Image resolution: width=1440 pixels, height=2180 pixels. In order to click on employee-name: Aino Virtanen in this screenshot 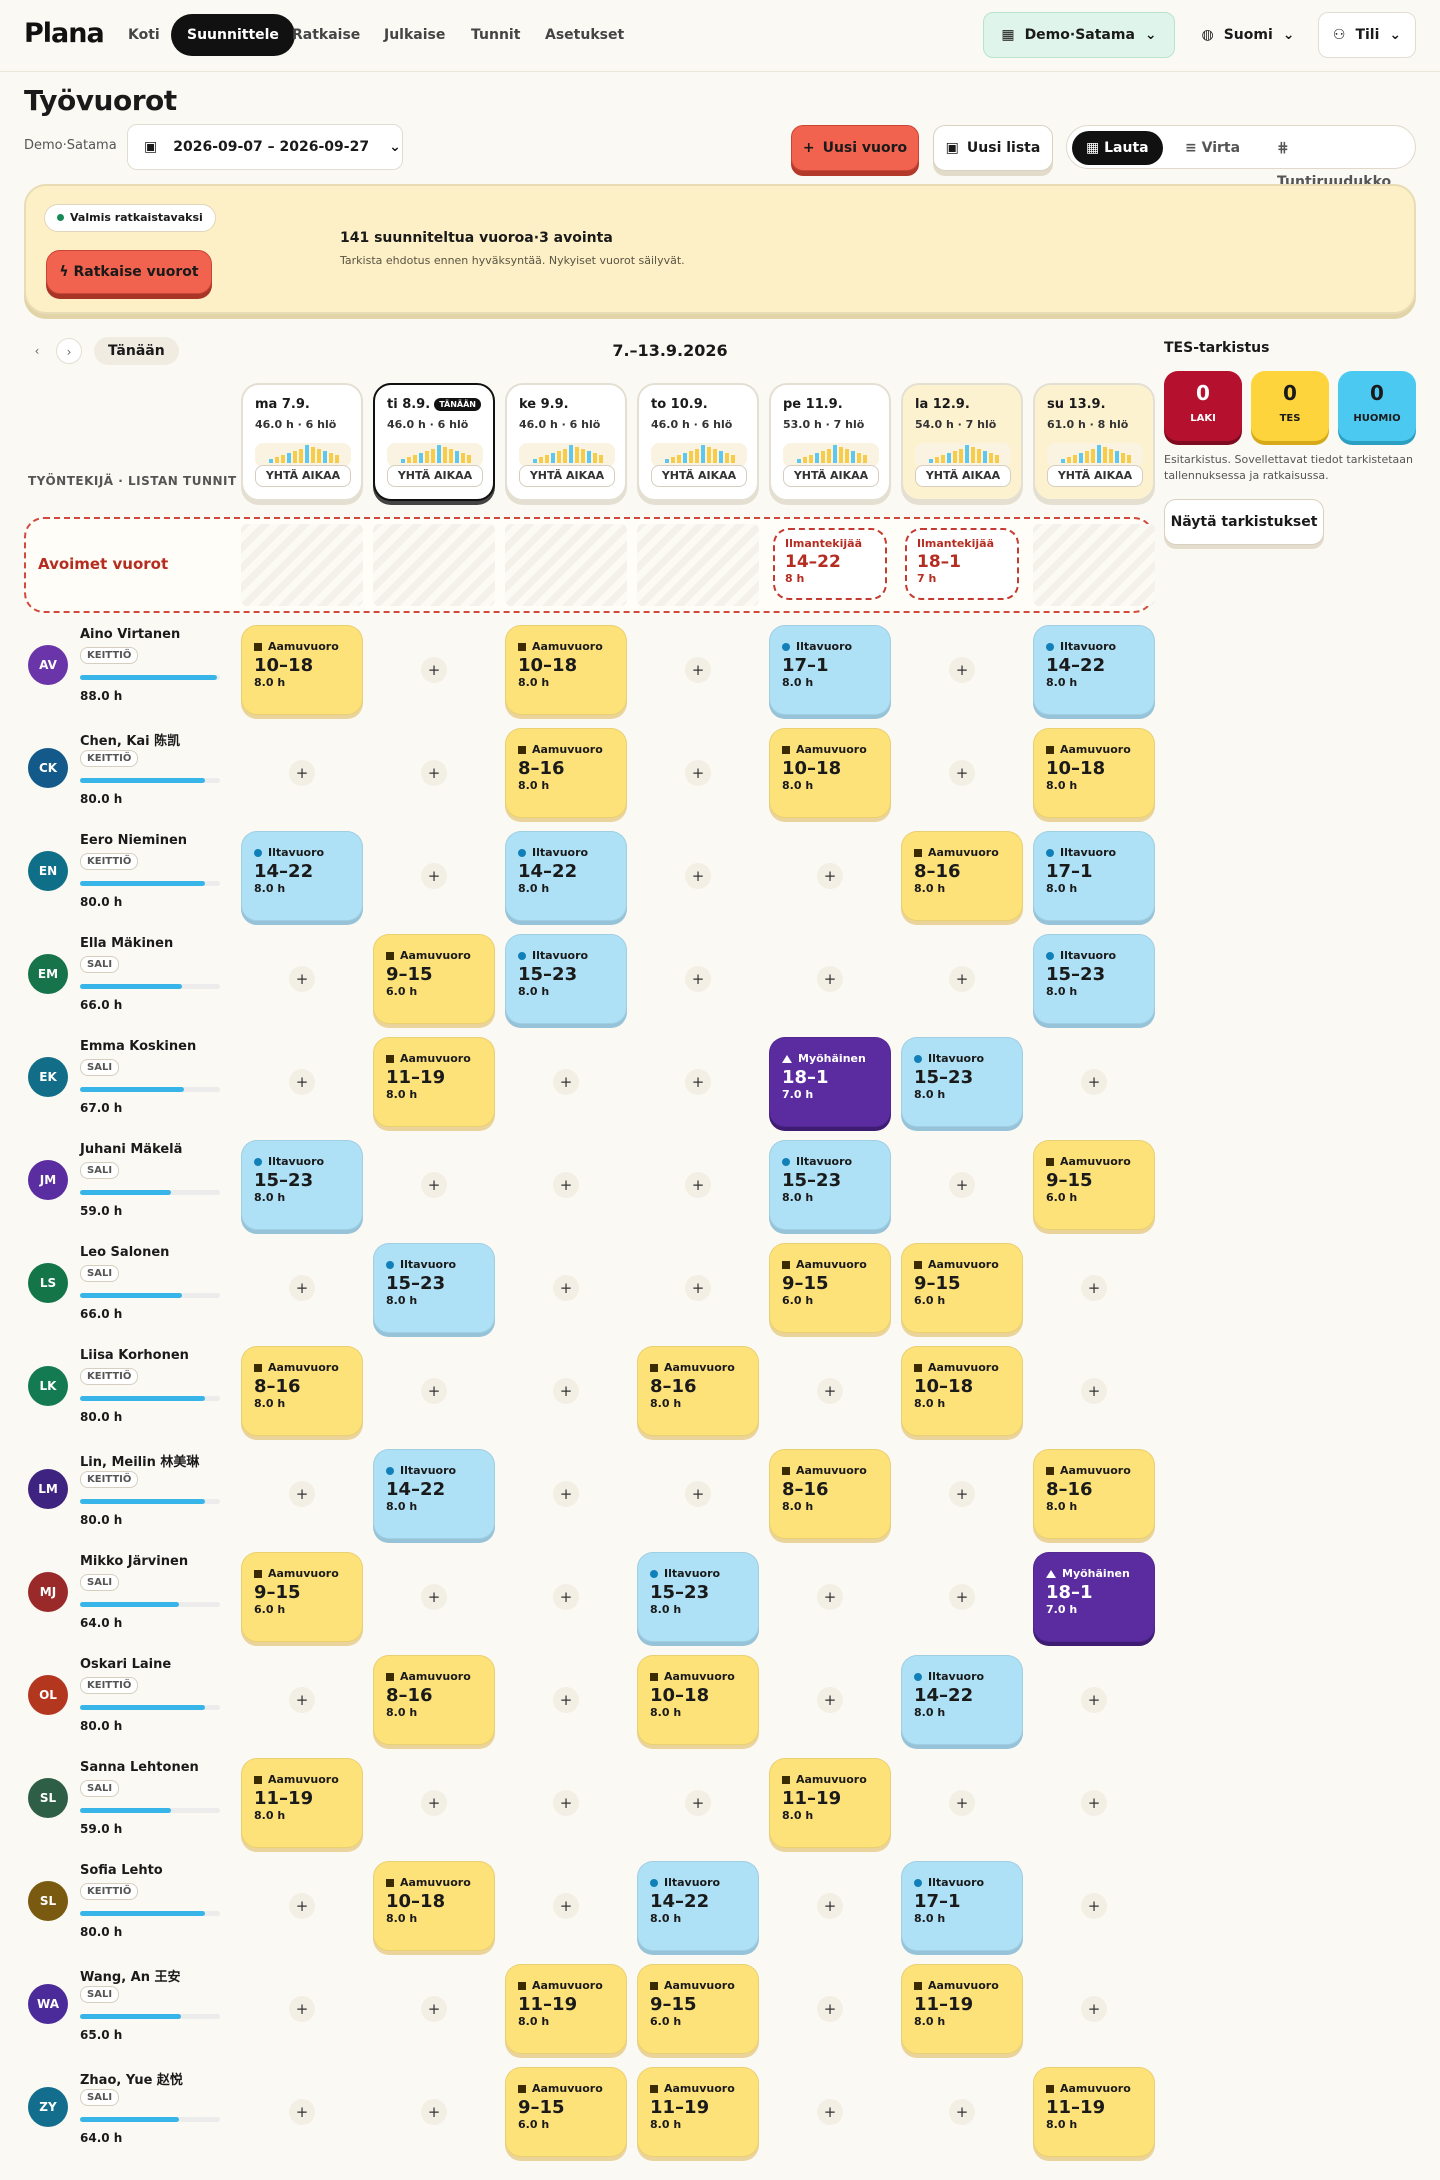, I will do `click(130, 634)`.